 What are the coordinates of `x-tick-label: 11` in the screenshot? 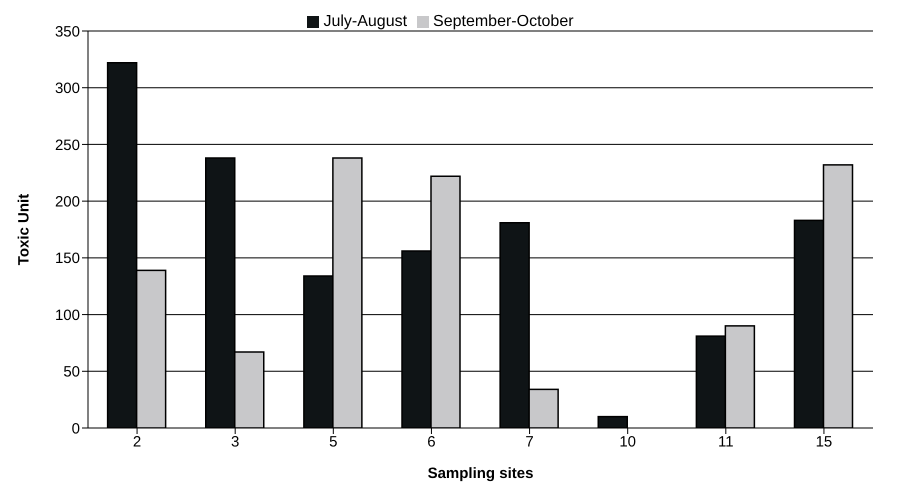 It's located at (726, 442).